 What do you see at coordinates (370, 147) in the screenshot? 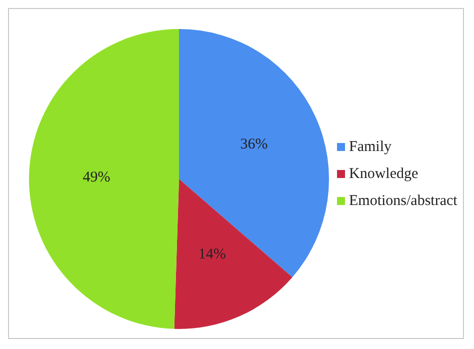
I see `legend-label: Family` at bounding box center [370, 147].